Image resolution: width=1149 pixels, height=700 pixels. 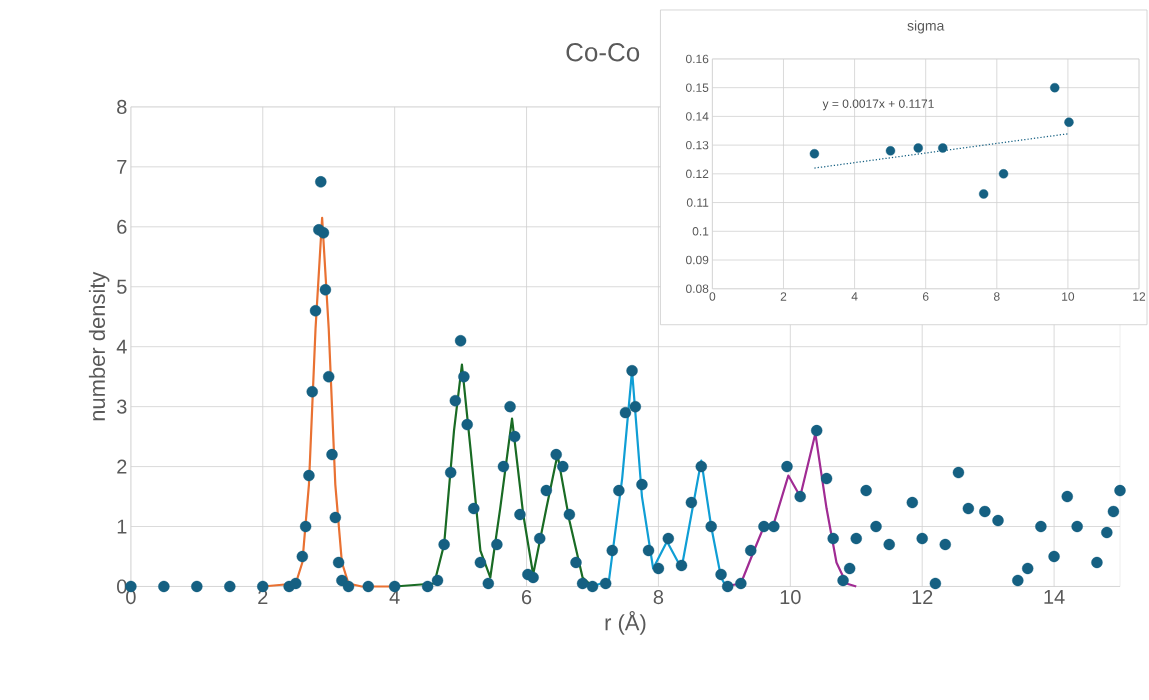 What do you see at coordinates (122, 586) in the screenshot?
I see `y-tick-label: 0` at bounding box center [122, 586].